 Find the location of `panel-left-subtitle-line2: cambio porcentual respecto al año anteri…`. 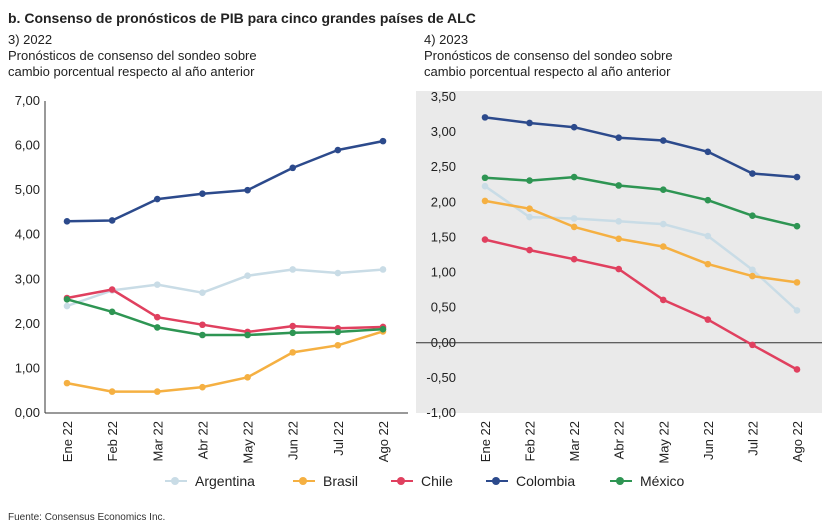

panel-left-subtitle-line2: cambio porcentual respecto al año anteri… is located at coordinates (131, 71).